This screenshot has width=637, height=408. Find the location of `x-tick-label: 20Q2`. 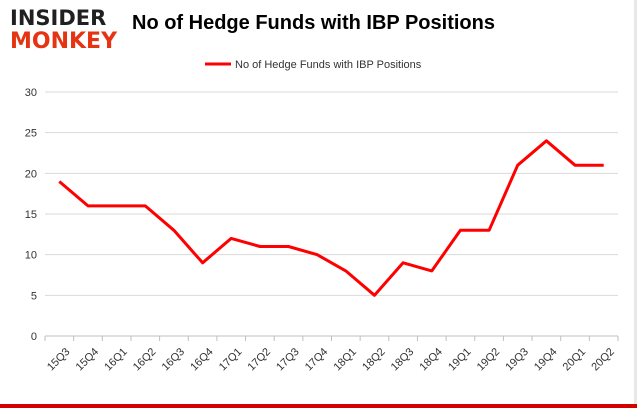

x-tick-label: 20Q2 is located at coordinates (603, 360).